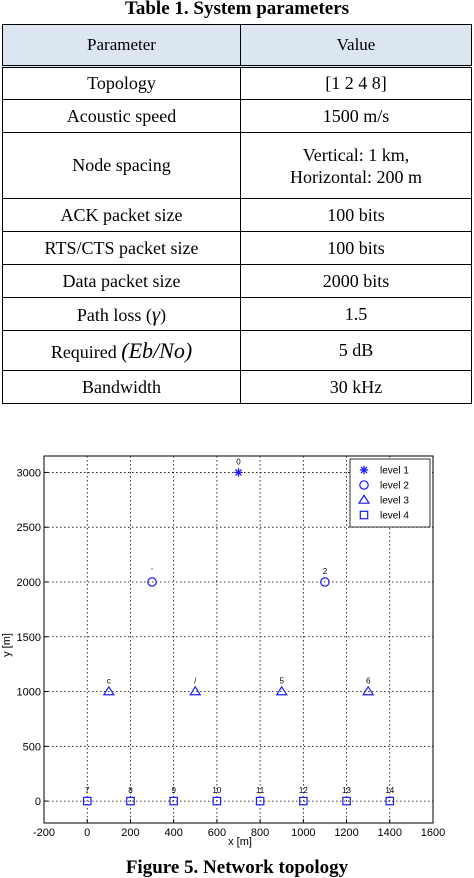  I want to click on legend-label: level 4, so click(394, 516).